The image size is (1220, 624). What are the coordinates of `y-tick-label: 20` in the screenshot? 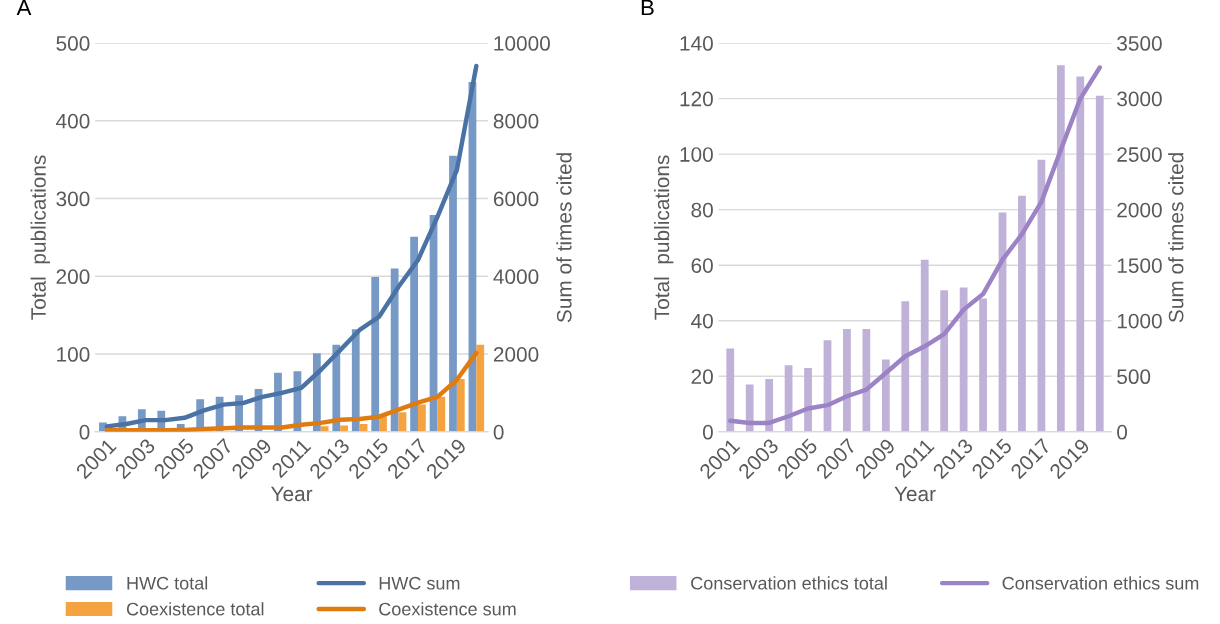 It's located at (702, 377).